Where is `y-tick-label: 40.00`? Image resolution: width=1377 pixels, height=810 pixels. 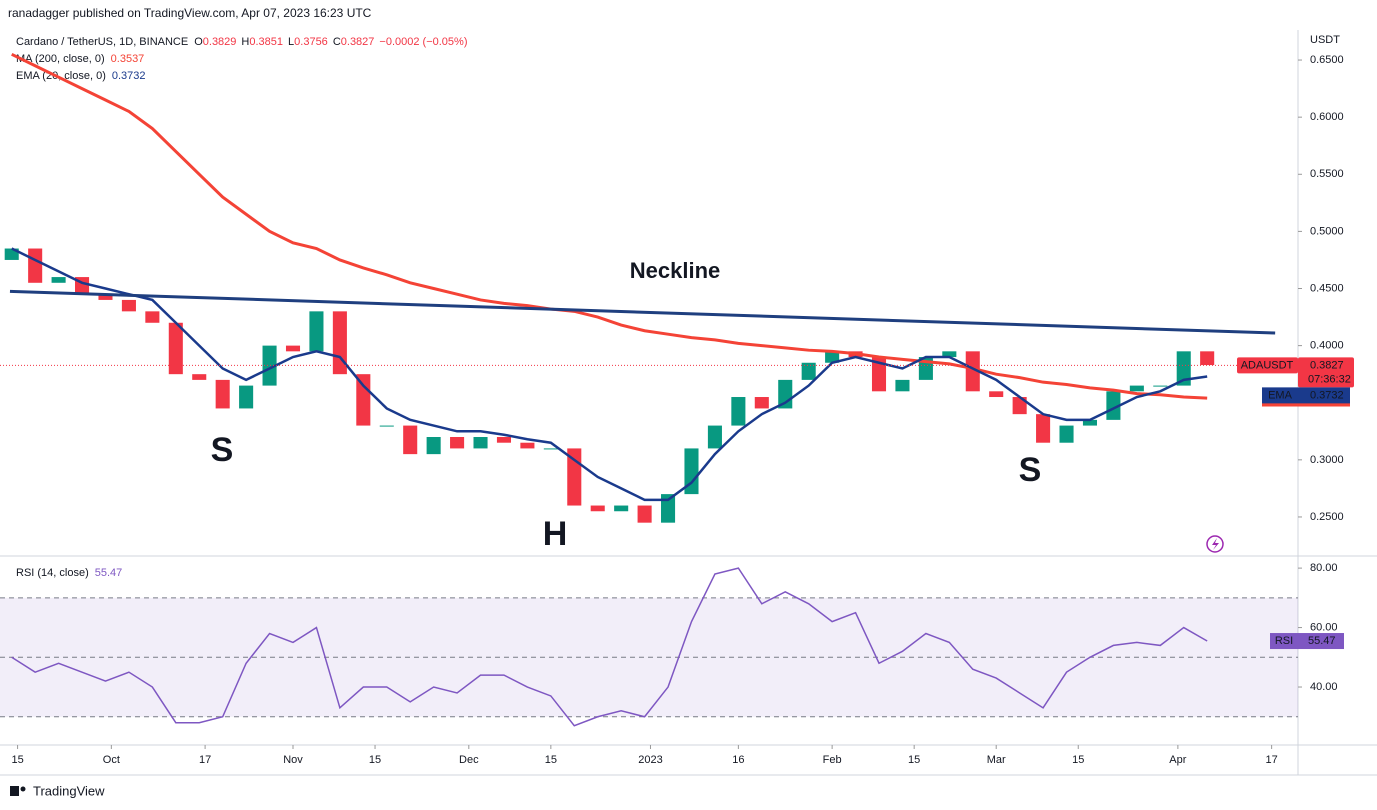 y-tick-label: 40.00 is located at coordinates (1324, 687).